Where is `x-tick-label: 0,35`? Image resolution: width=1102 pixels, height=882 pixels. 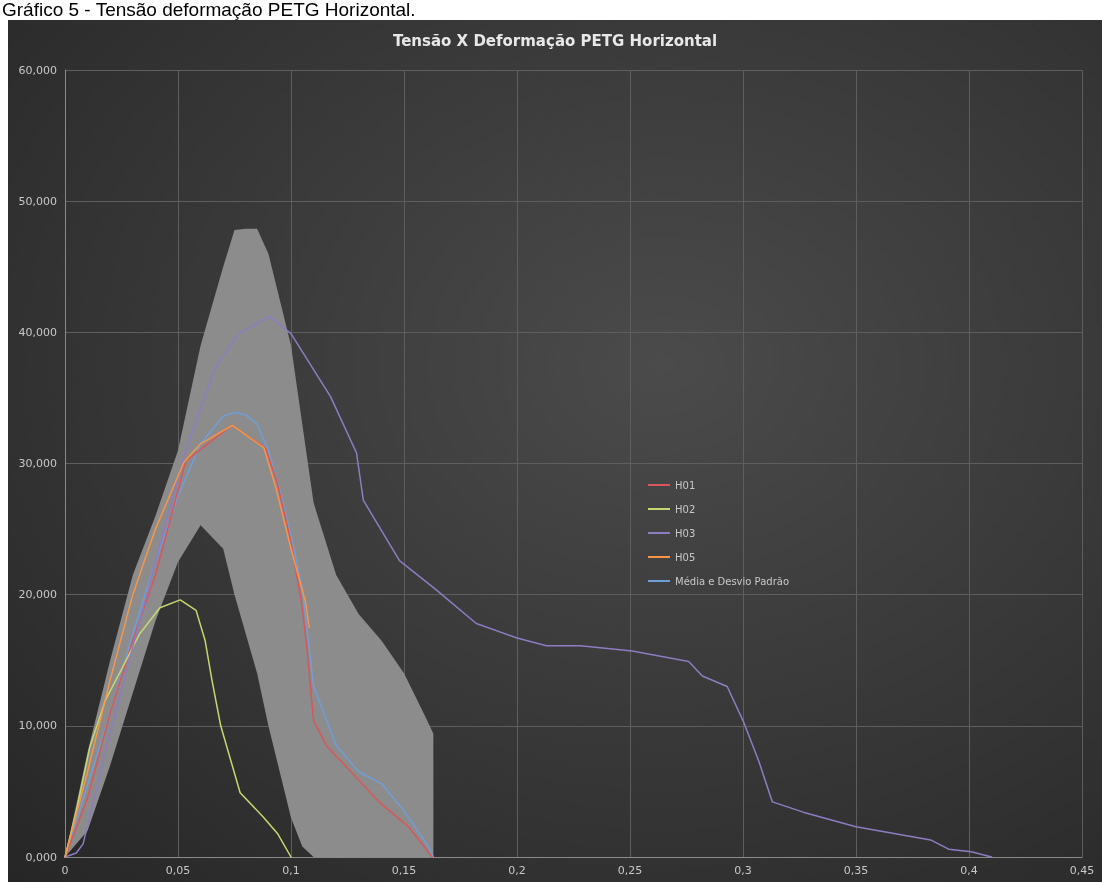
x-tick-label: 0,35 is located at coordinates (856, 870).